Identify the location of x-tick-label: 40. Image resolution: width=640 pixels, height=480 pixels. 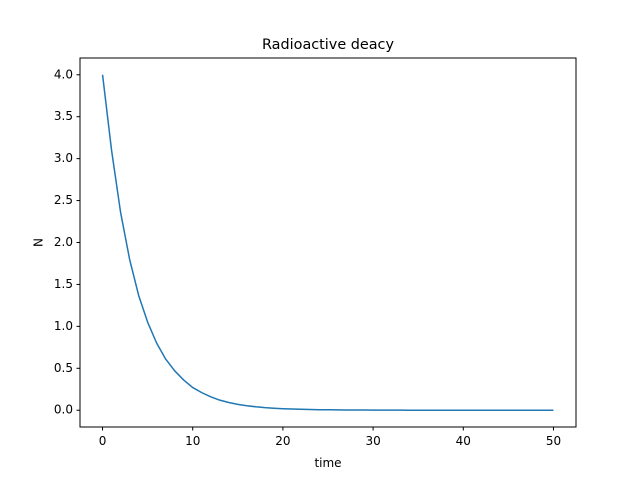
(463, 441).